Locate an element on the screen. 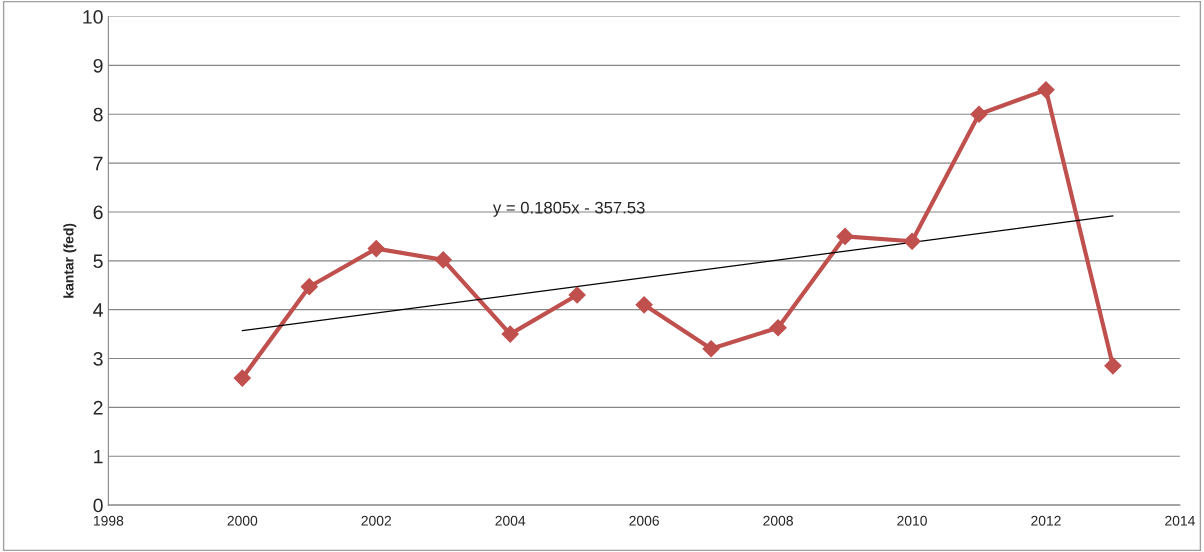  annotation: y = 0.1805x - 357.53 is located at coordinates (568, 209).